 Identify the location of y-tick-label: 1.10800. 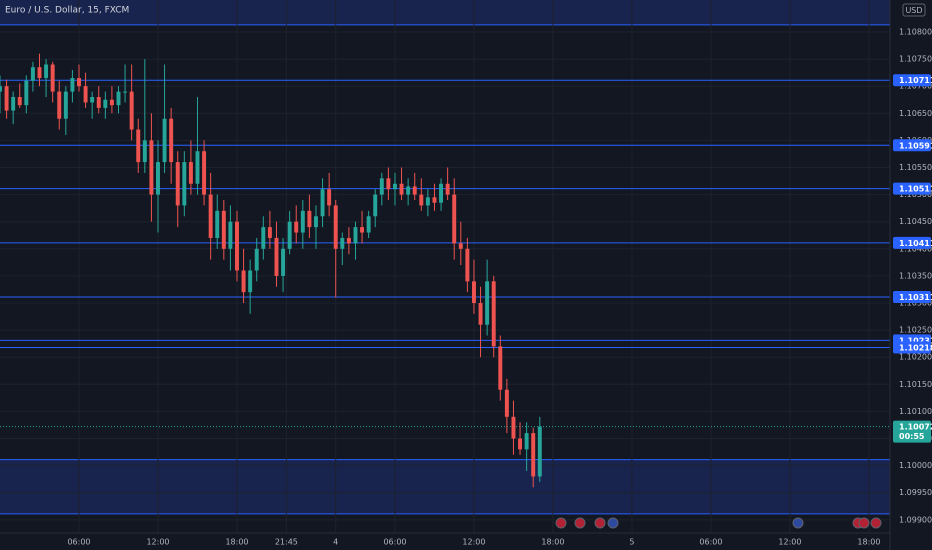
(915, 31).